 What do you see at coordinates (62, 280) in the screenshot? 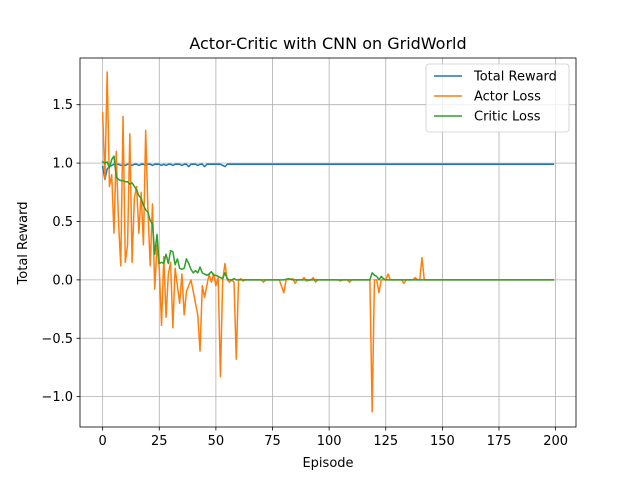
I see `y-tick-label: 0.0` at bounding box center [62, 280].